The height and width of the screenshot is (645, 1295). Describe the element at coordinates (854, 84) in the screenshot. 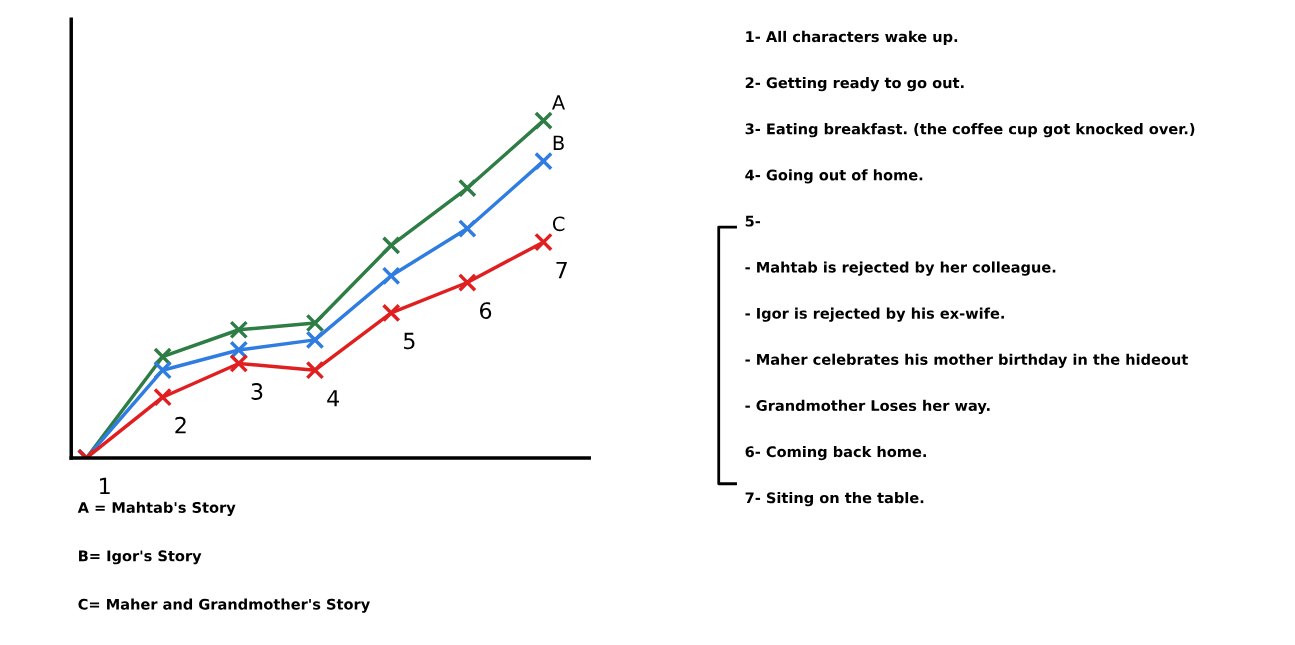

I see `text: 2- Getting ready to go out.` at that location.